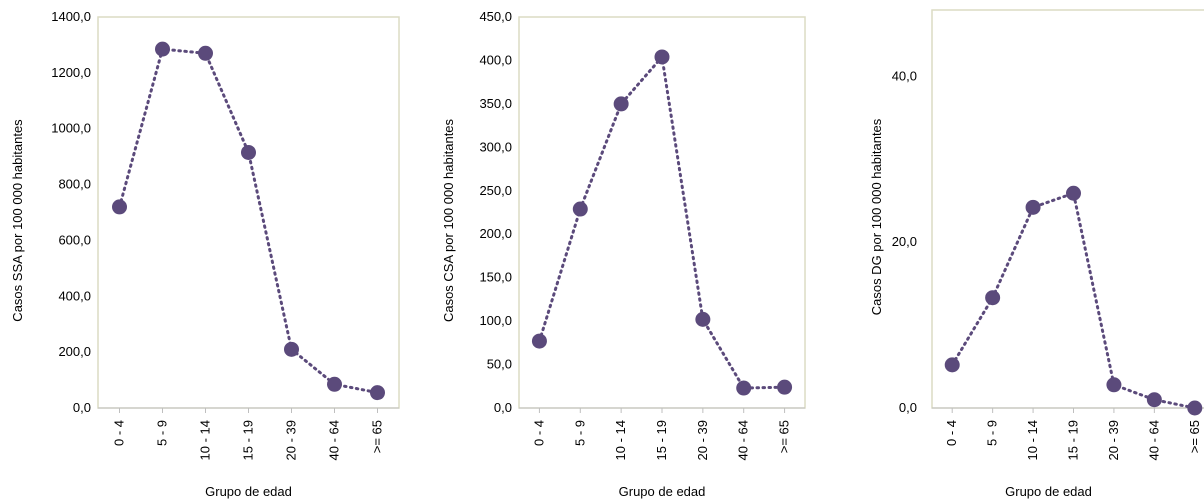 This screenshot has width=1204, height=499. Describe the element at coordinates (74, 184) in the screenshot. I see `y-tick-label: 800,0` at that location.